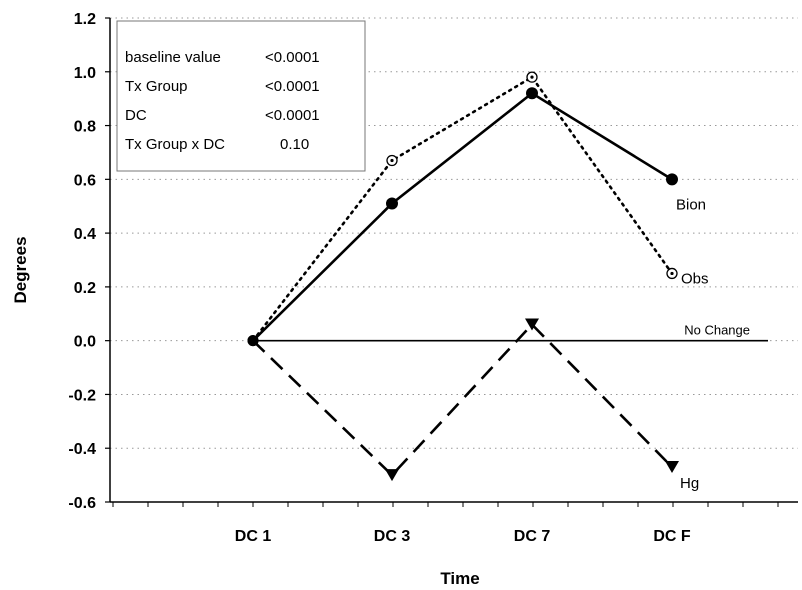  Describe the element at coordinates (20, 269) in the screenshot. I see `y-axis-title: Degrees` at that location.